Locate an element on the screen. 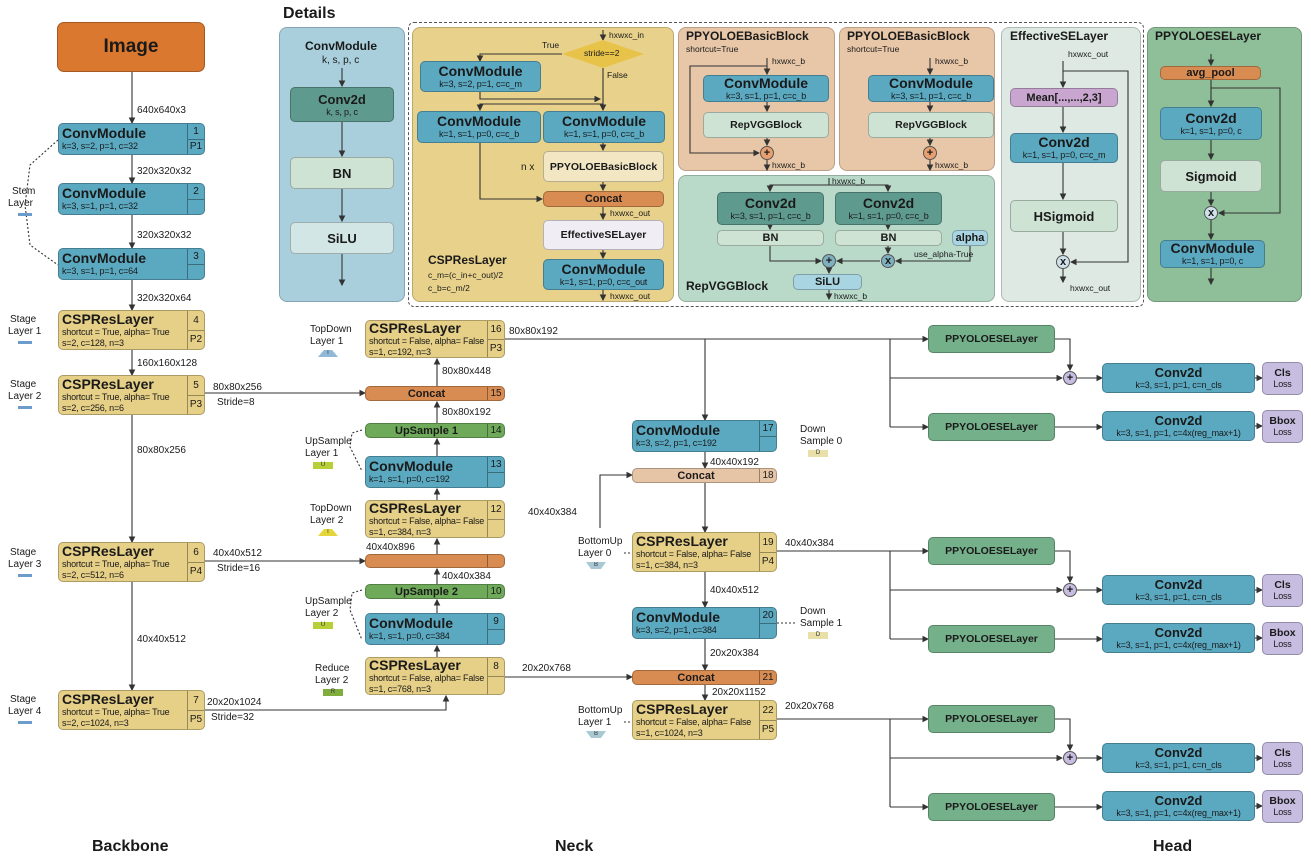 The width and height of the screenshot is (1311, 864). backbone-block-6-number: 6 is located at coordinates (196, 552).